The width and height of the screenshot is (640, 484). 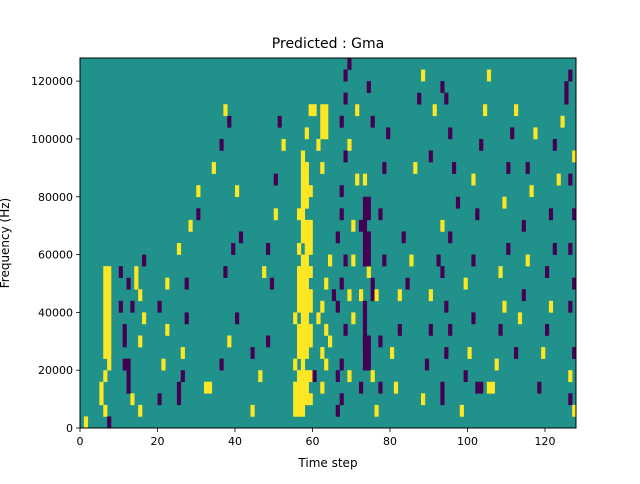 I want to click on x-axis: 0 20 40 60 80 100 120, so click(x=316, y=438).